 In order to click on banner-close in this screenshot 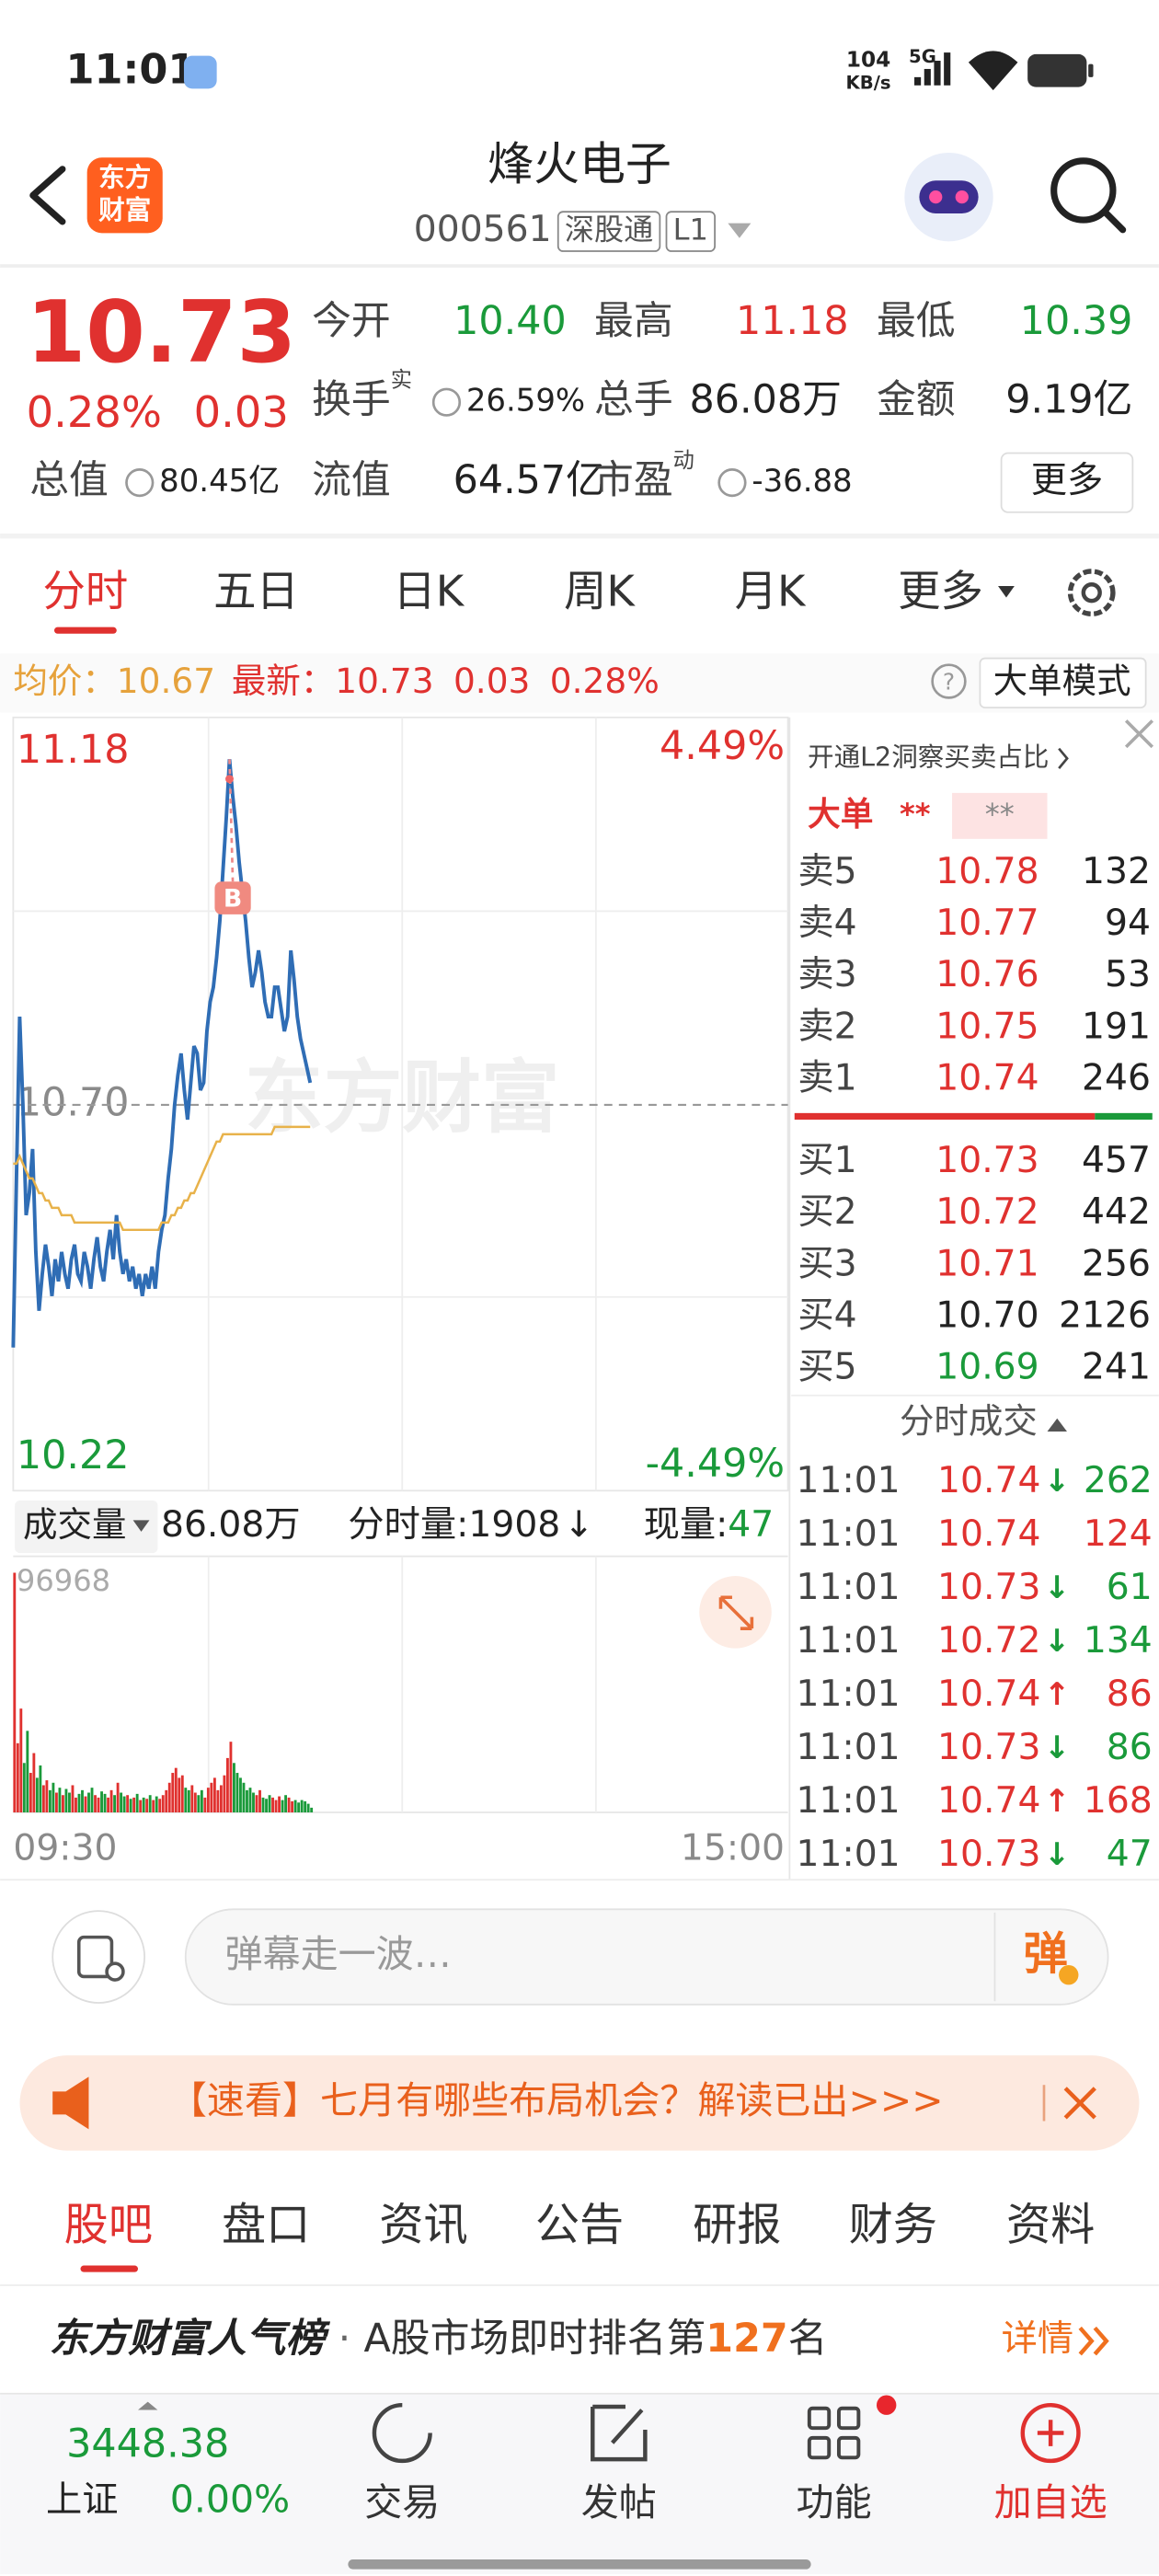, I will do `click(1079, 2103)`.